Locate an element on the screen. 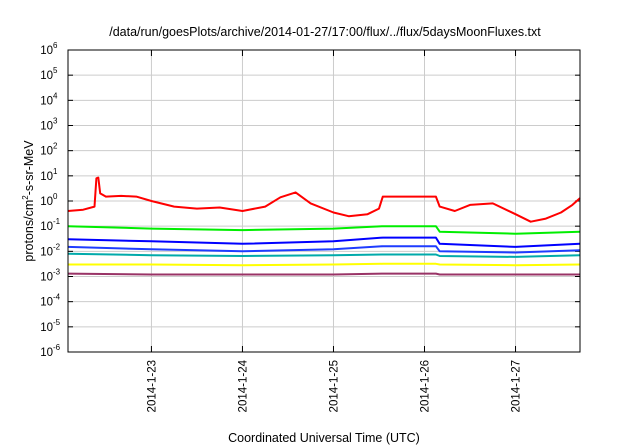 The width and height of the screenshot is (640, 448). y-tick-exponent: 1 is located at coordinates (55, 171).